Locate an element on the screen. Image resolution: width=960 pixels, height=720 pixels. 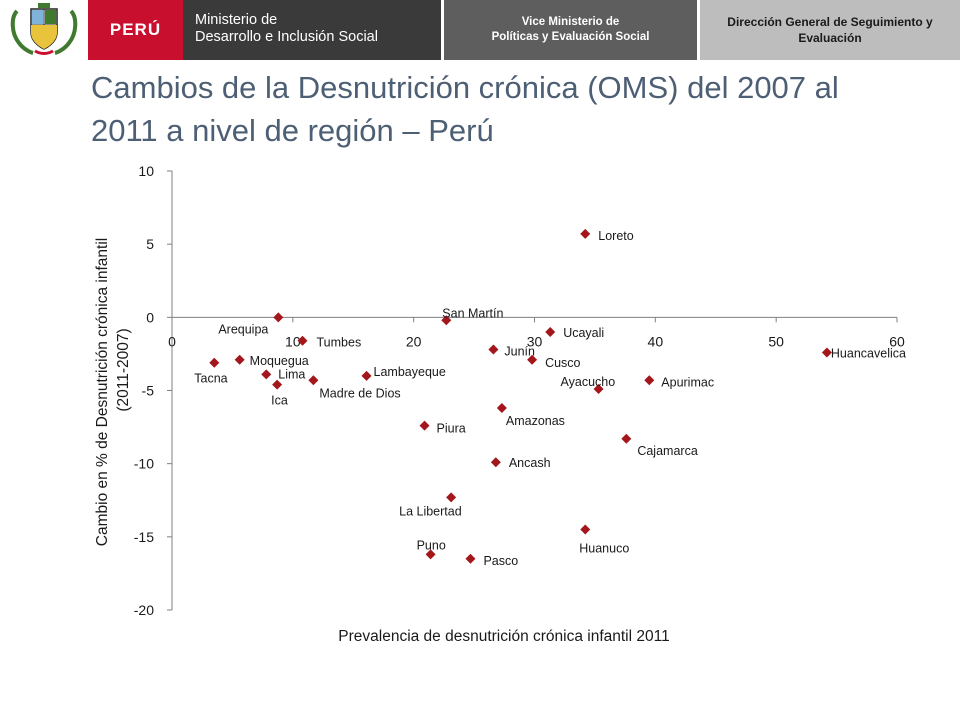
data-point-label: Tacna is located at coordinates (210, 379).